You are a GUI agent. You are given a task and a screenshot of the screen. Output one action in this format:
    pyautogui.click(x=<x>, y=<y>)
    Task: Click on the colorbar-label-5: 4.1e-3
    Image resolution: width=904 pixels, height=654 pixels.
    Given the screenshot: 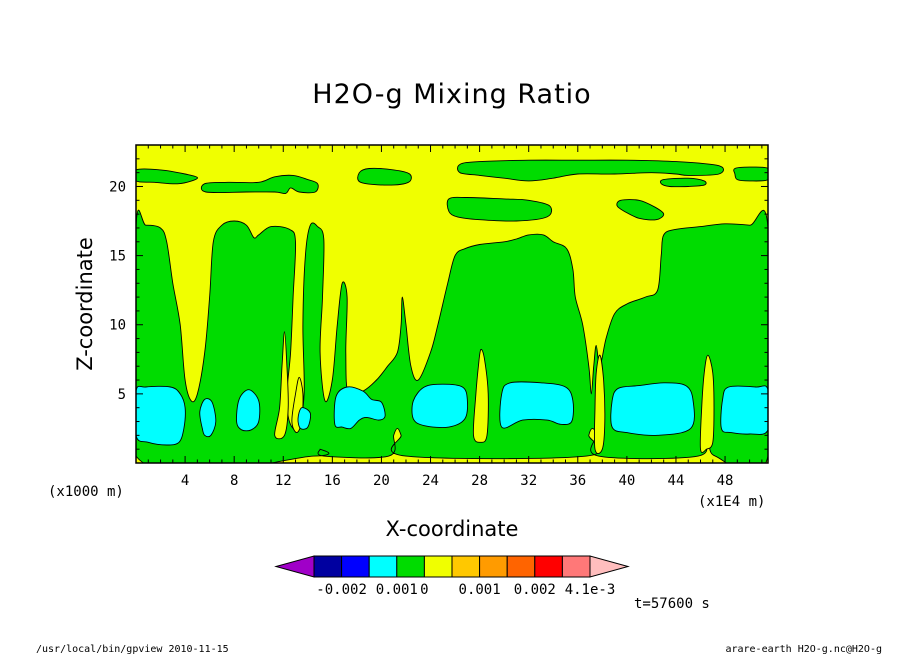 What is the action you would take?
    pyautogui.click(x=590, y=590)
    